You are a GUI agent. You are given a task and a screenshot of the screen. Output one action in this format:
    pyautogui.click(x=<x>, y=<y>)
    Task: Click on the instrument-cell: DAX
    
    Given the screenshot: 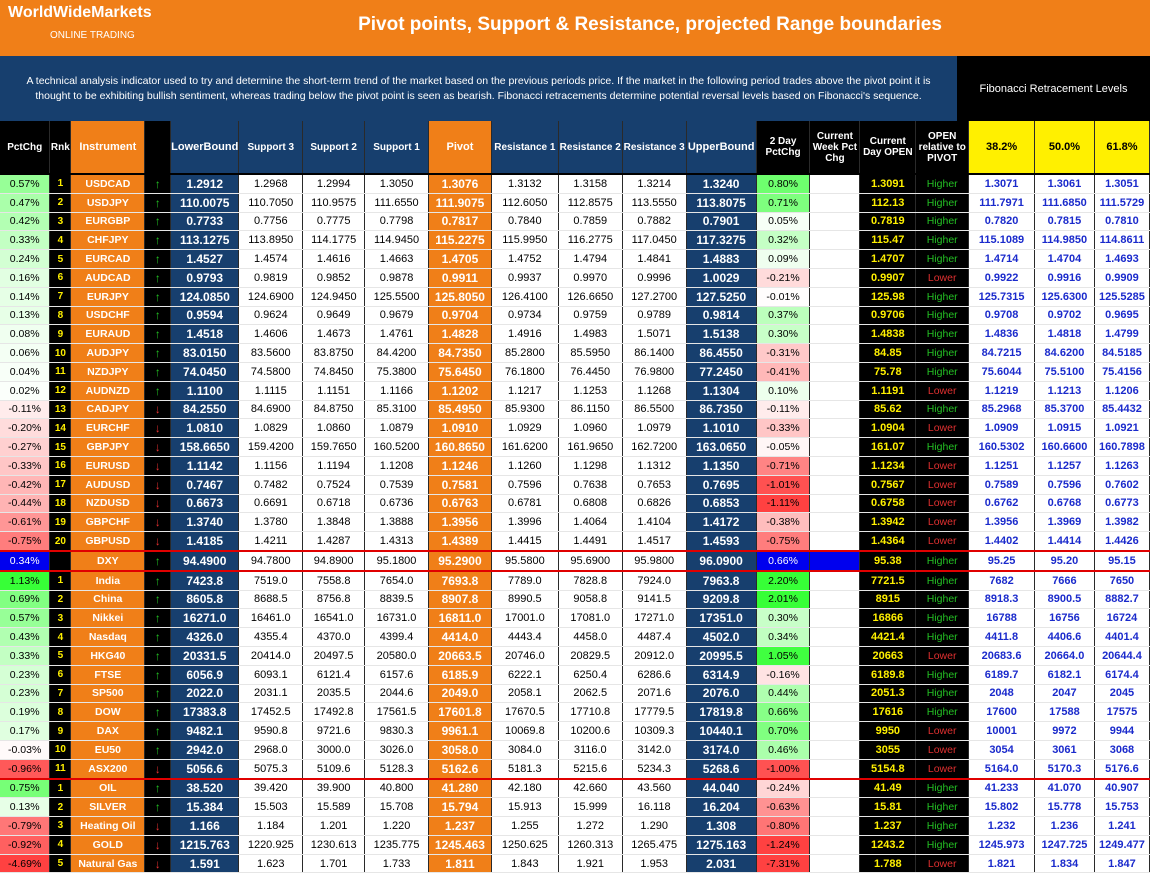 What is the action you would take?
    pyautogui.click(x=108, y=731)
    